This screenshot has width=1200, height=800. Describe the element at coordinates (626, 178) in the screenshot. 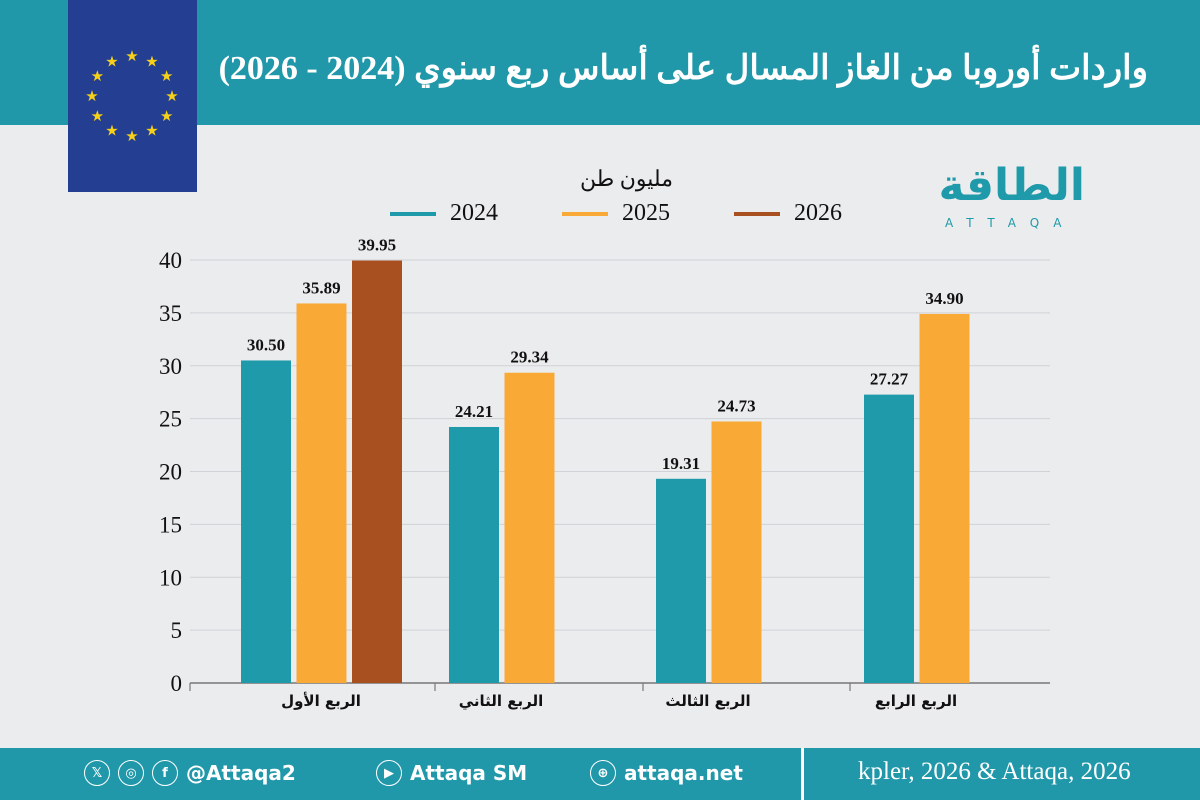

I see `unit-label: مليون طن` at that location.